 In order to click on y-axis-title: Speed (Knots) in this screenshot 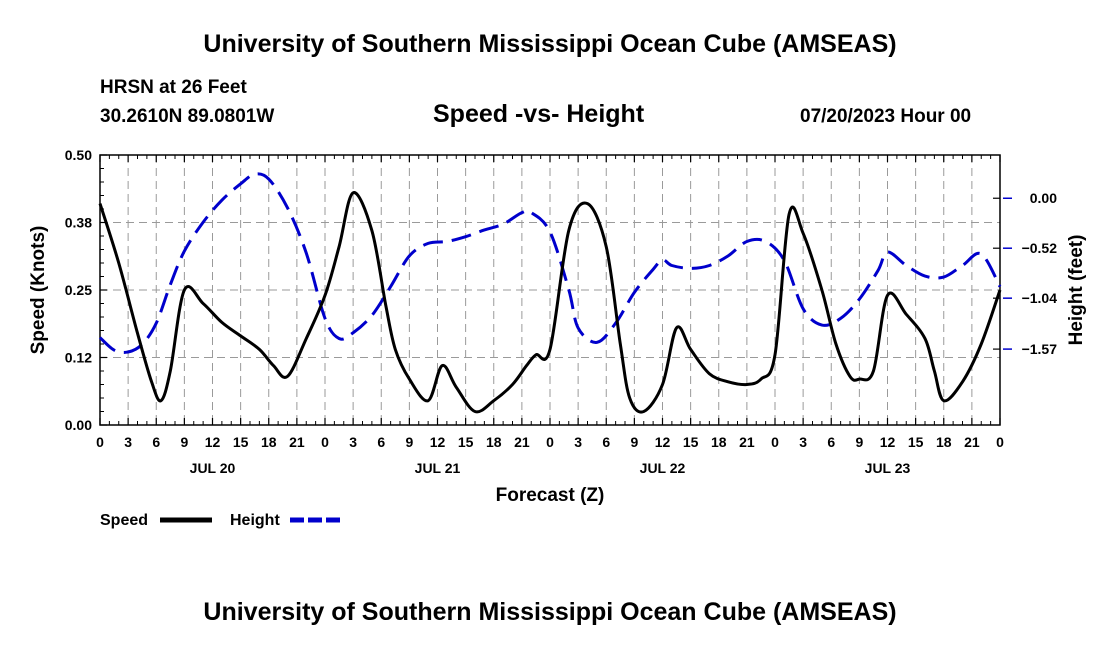, I will do `click(38, 290)`.